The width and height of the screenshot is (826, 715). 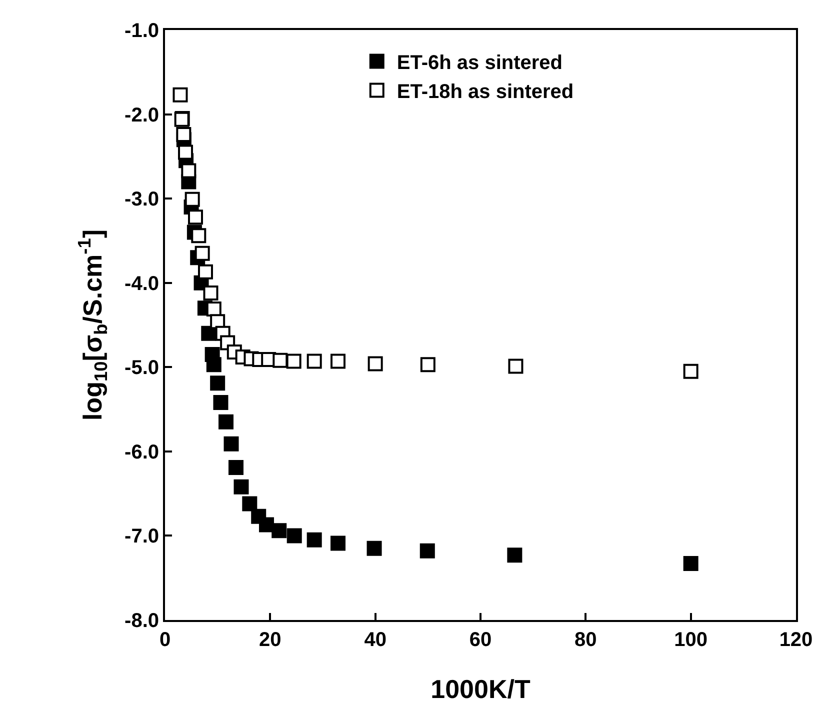 I want to click on x-tick-label: 100, so click(x=691, y=640).